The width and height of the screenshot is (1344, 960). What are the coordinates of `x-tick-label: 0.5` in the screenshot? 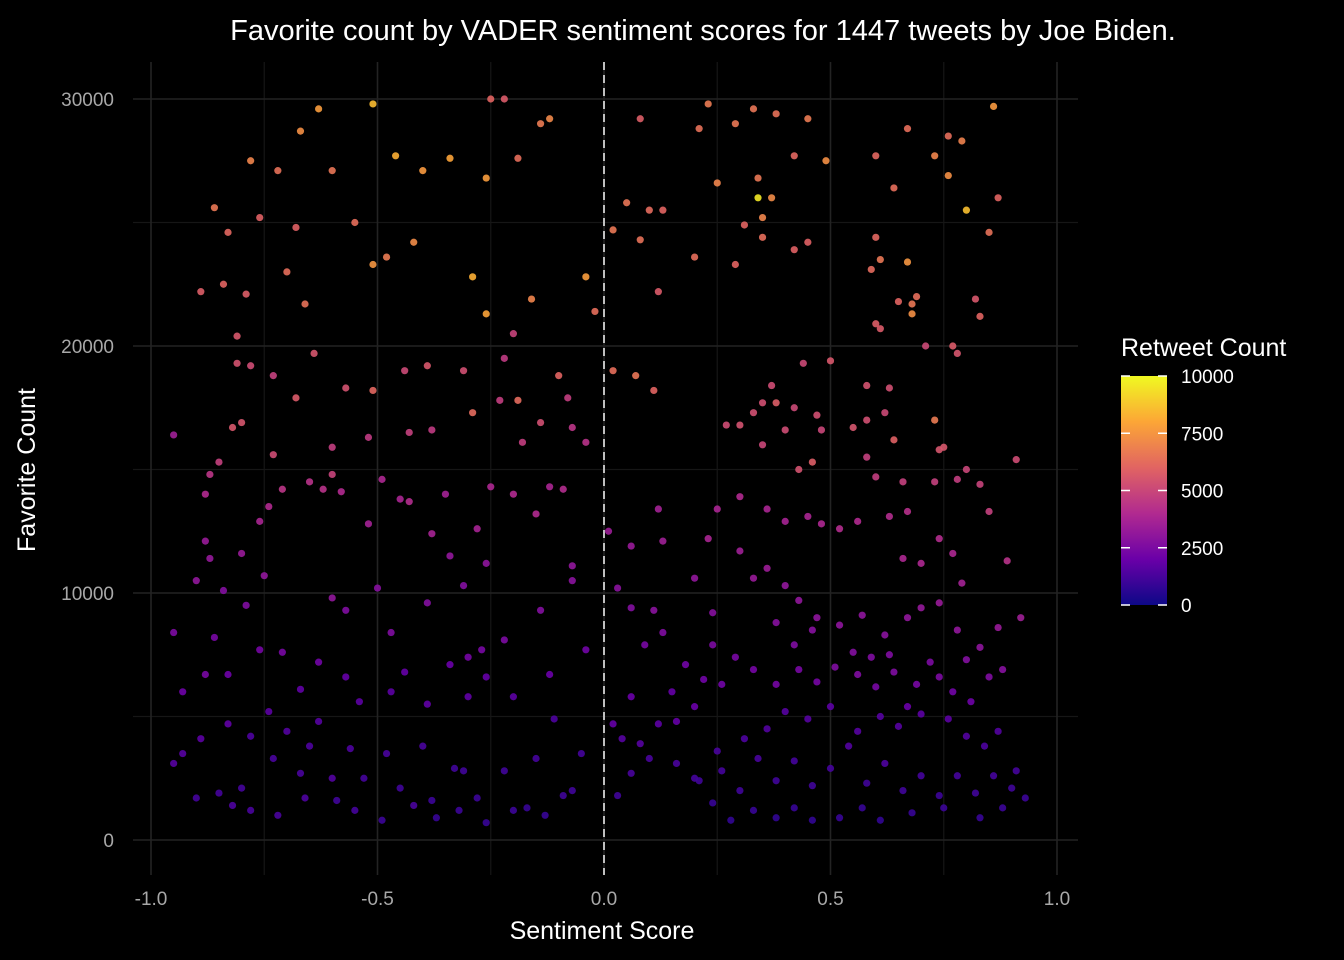 It's located at (830, 899).